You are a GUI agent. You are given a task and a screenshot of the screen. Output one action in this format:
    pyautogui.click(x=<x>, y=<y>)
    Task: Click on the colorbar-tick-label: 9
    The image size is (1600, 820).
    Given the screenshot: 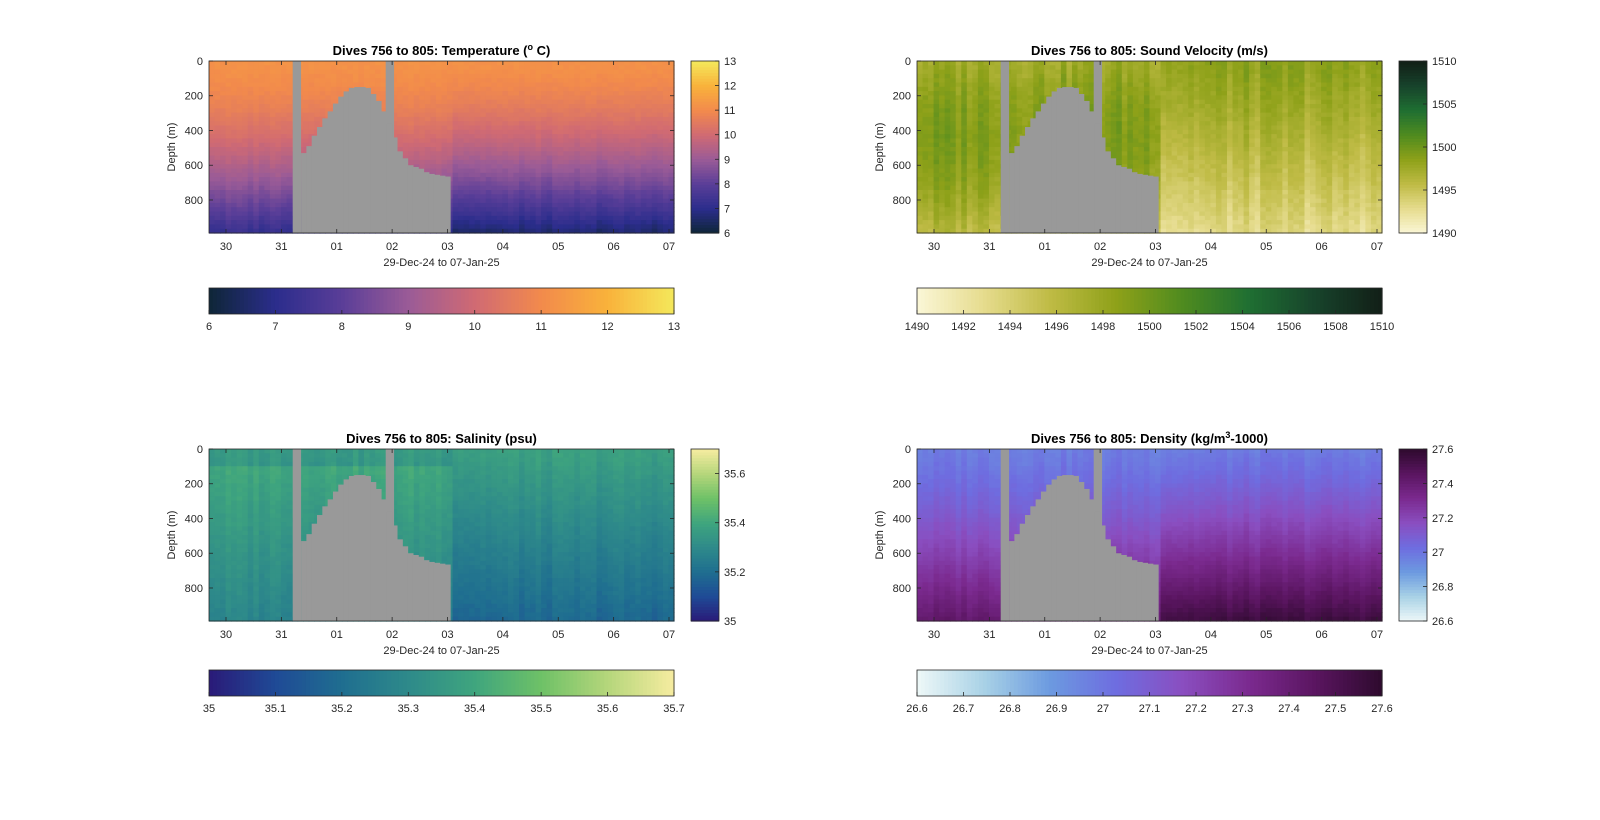 What is the action you would take?
    pyautogui.click(x=727, y=160)
    